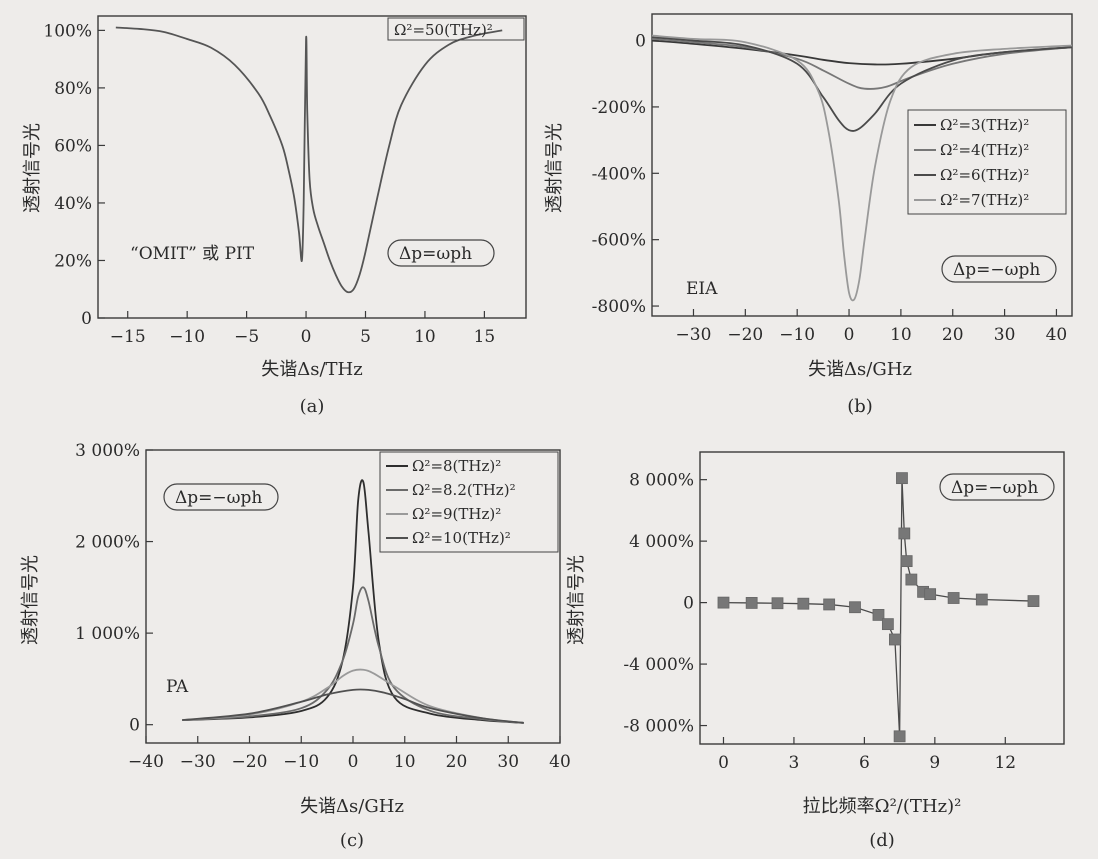 Image resolution: width=1098 pixels, height=859 pixels. Describe the element at coordinates (73, 261) in the screenshot. I see `y-tick-label: 20%` at that location.